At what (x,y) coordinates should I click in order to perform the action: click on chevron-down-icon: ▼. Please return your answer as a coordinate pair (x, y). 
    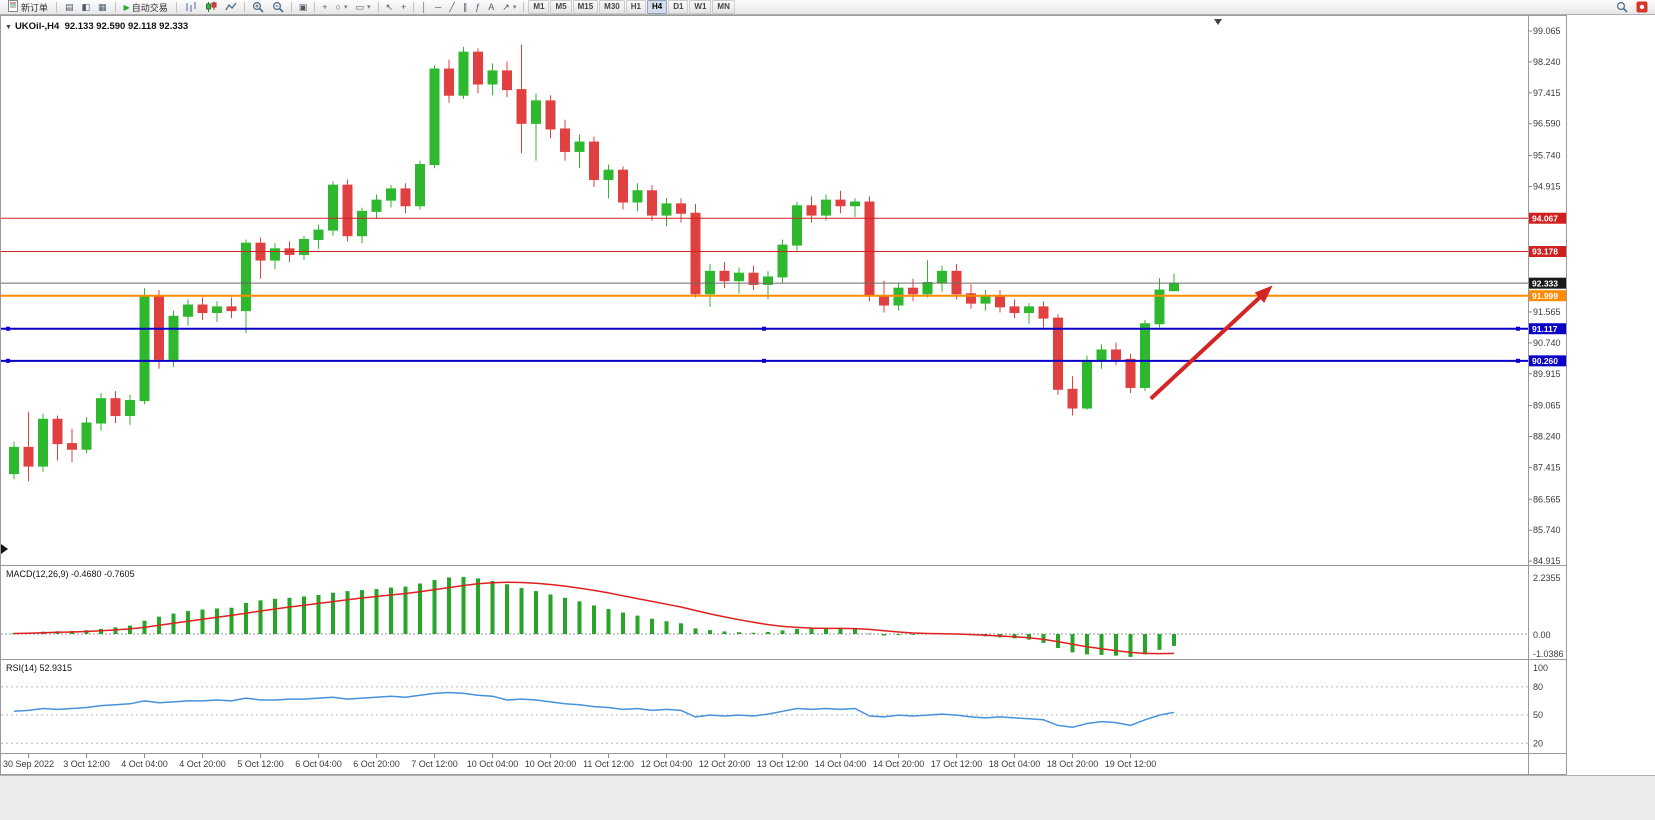
    Looking at the image, I should click on (8, 27).